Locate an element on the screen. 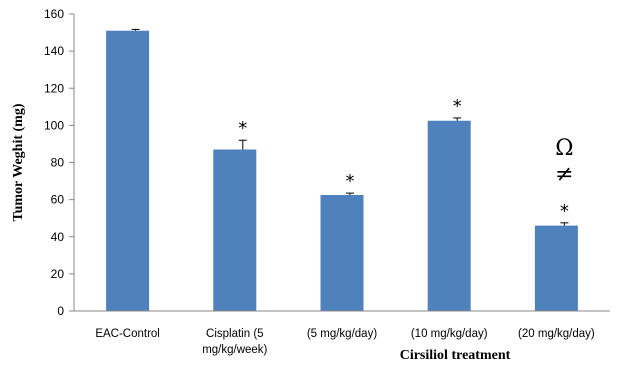  y-tick-label: 80 is located at coordinates (58, 163).